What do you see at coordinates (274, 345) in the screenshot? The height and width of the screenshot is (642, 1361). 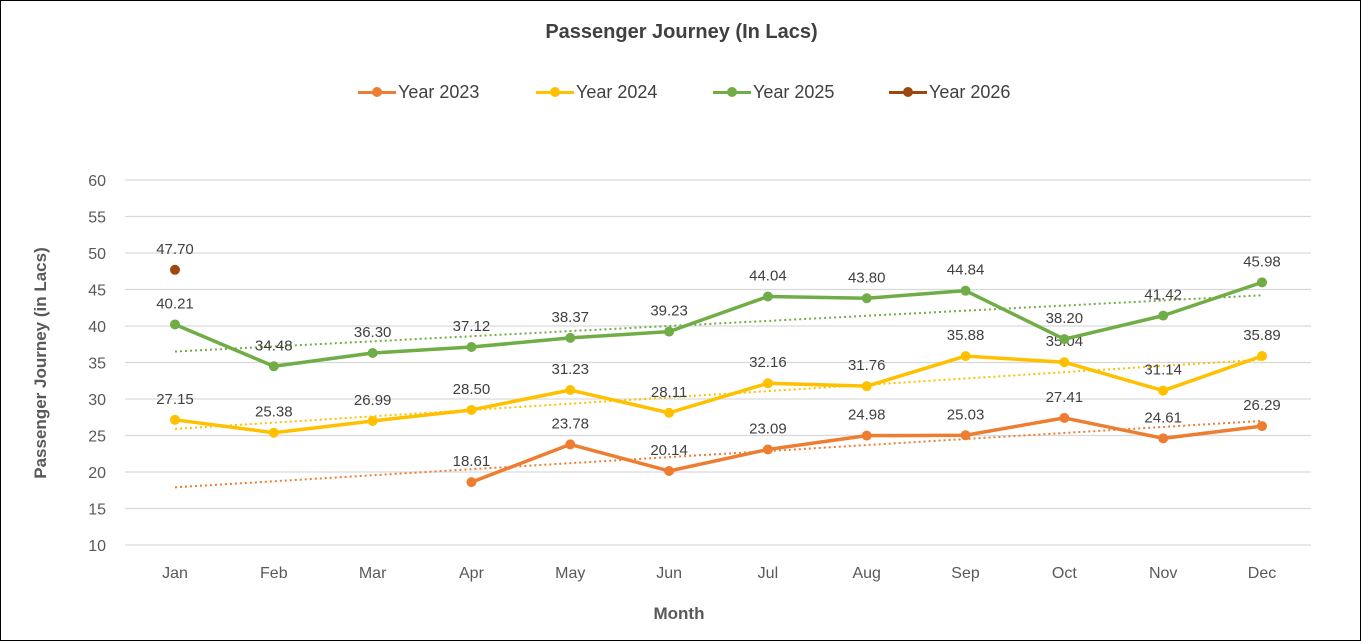 I see `data-label: 34.48` at bounding box center [274, 345].